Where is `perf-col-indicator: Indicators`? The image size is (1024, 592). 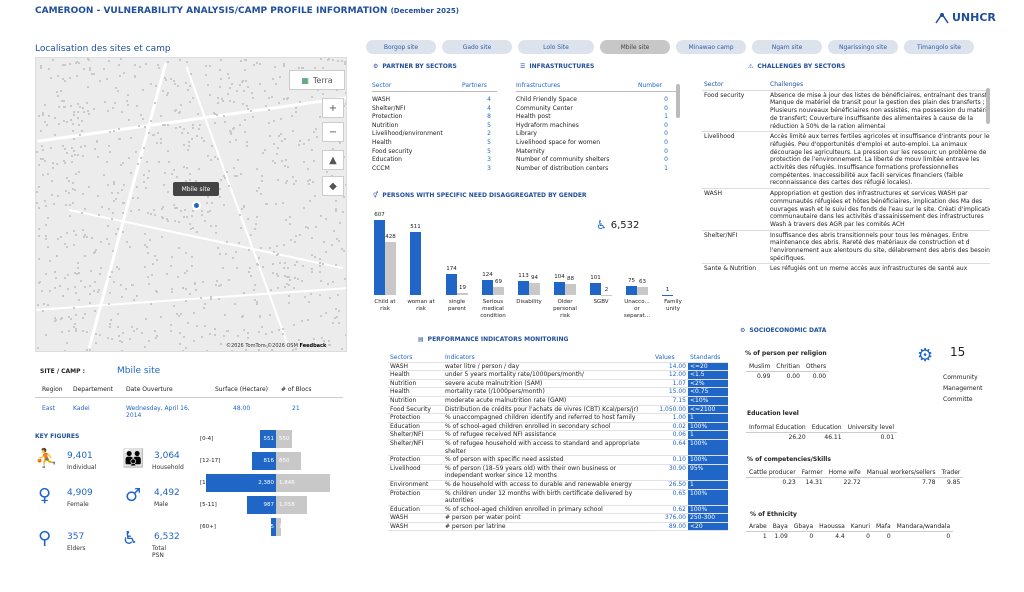 perf-col-indicator: Indicators is located at coordinates (460, 357).